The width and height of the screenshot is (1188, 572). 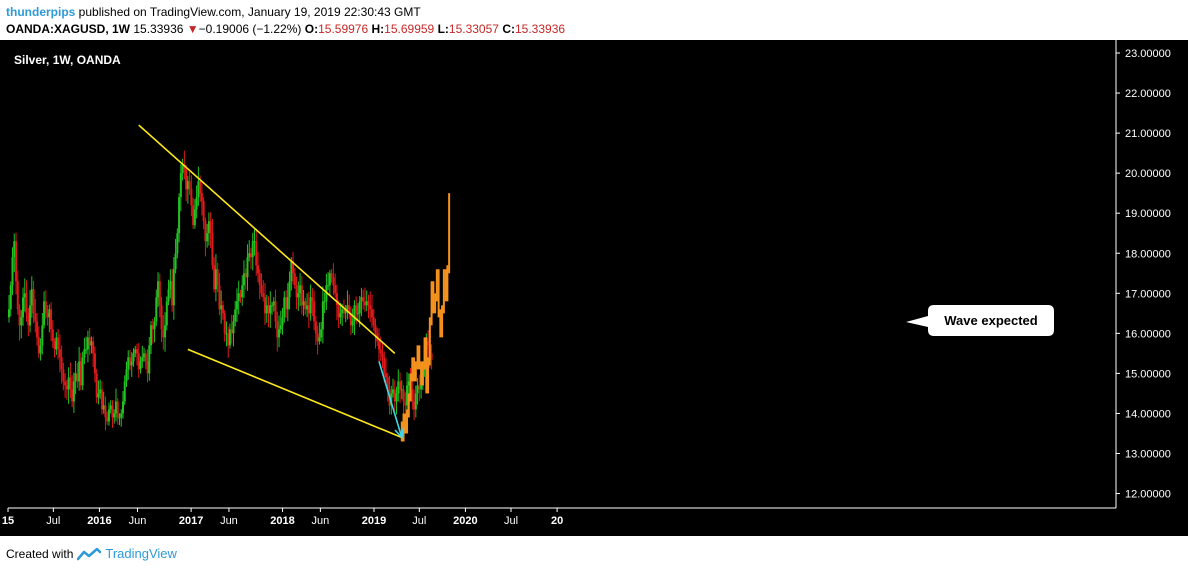 I want to click on x-tick-label: 15, so click(x=8, y=521).